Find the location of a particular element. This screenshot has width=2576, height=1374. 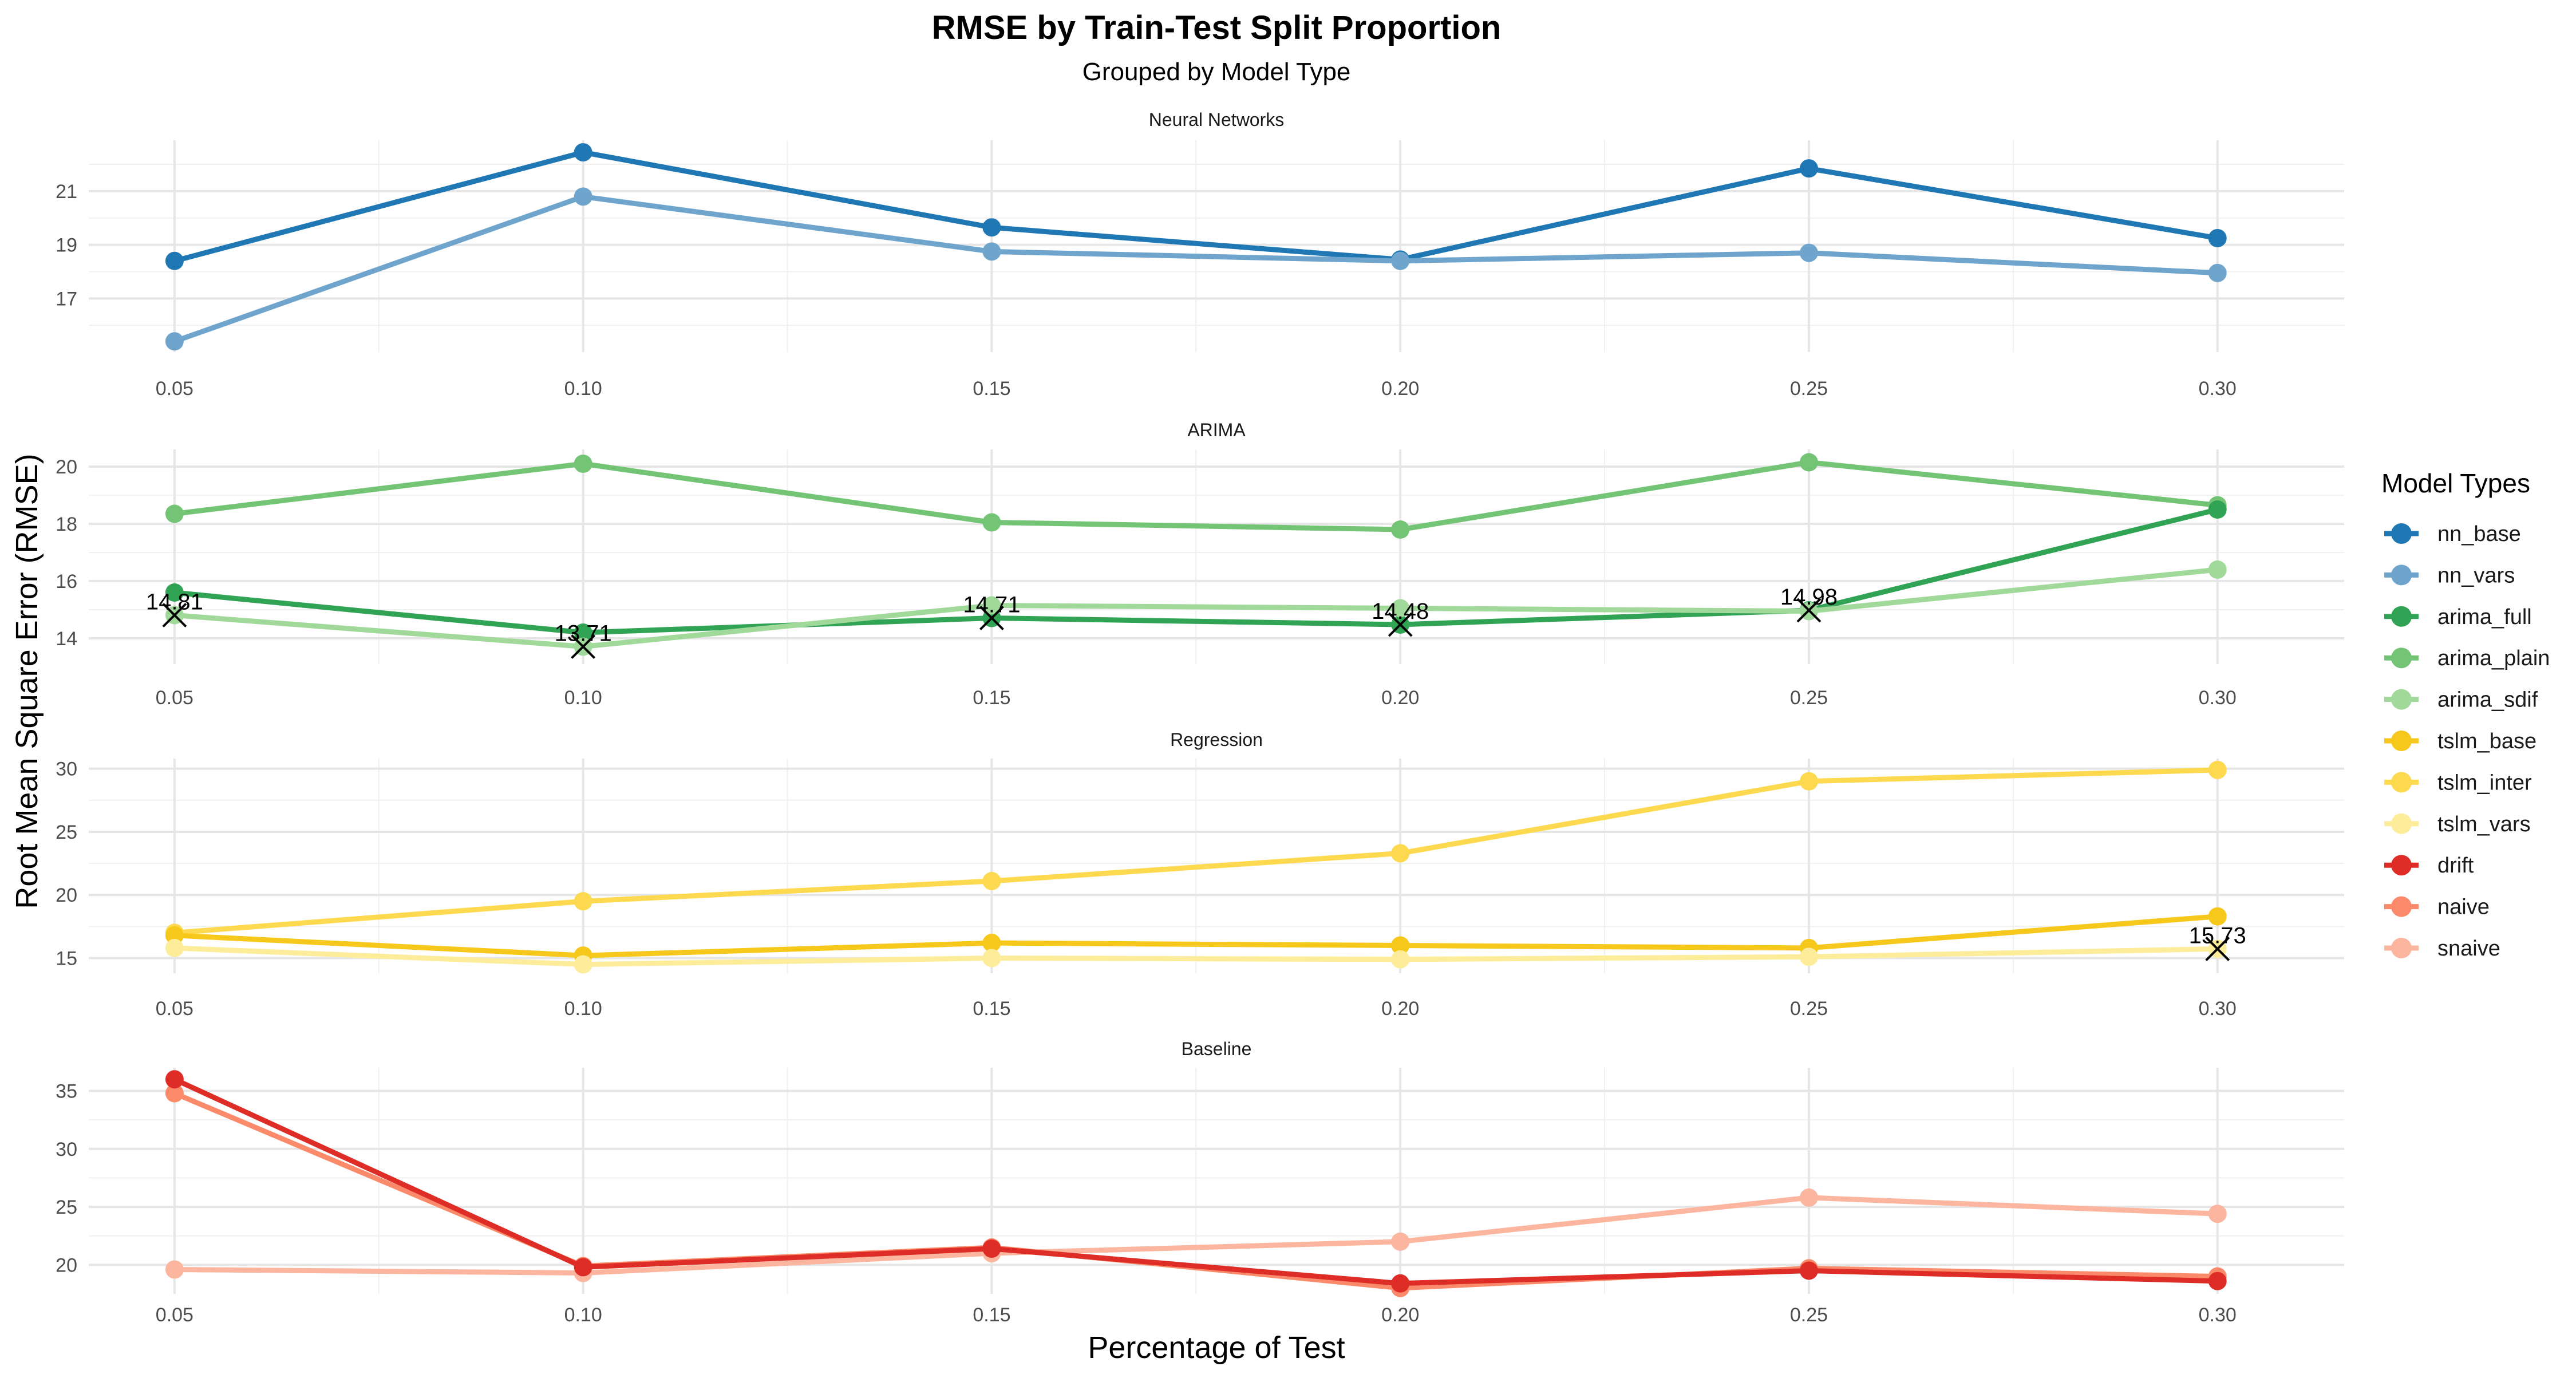

min-marker-label: 15.73 is located at coordinates (2217, 935).